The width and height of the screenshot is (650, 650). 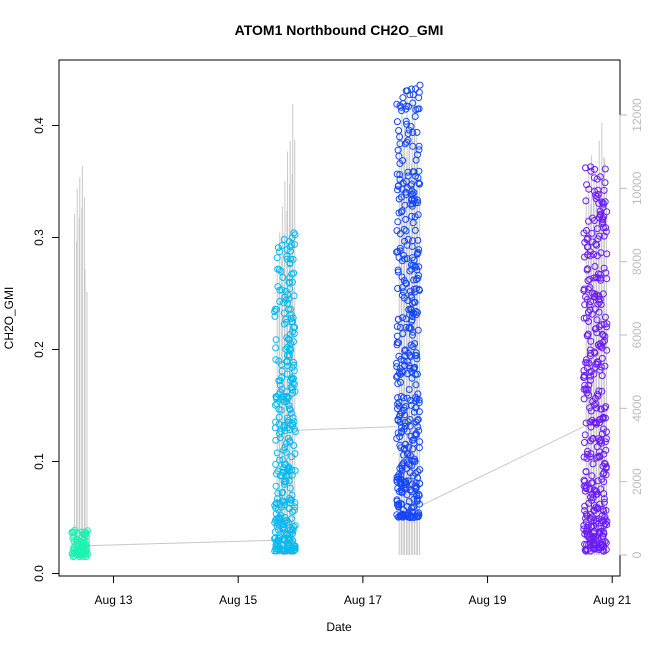 I want to click on altitude-transit-line, so click(x=500, y=467).